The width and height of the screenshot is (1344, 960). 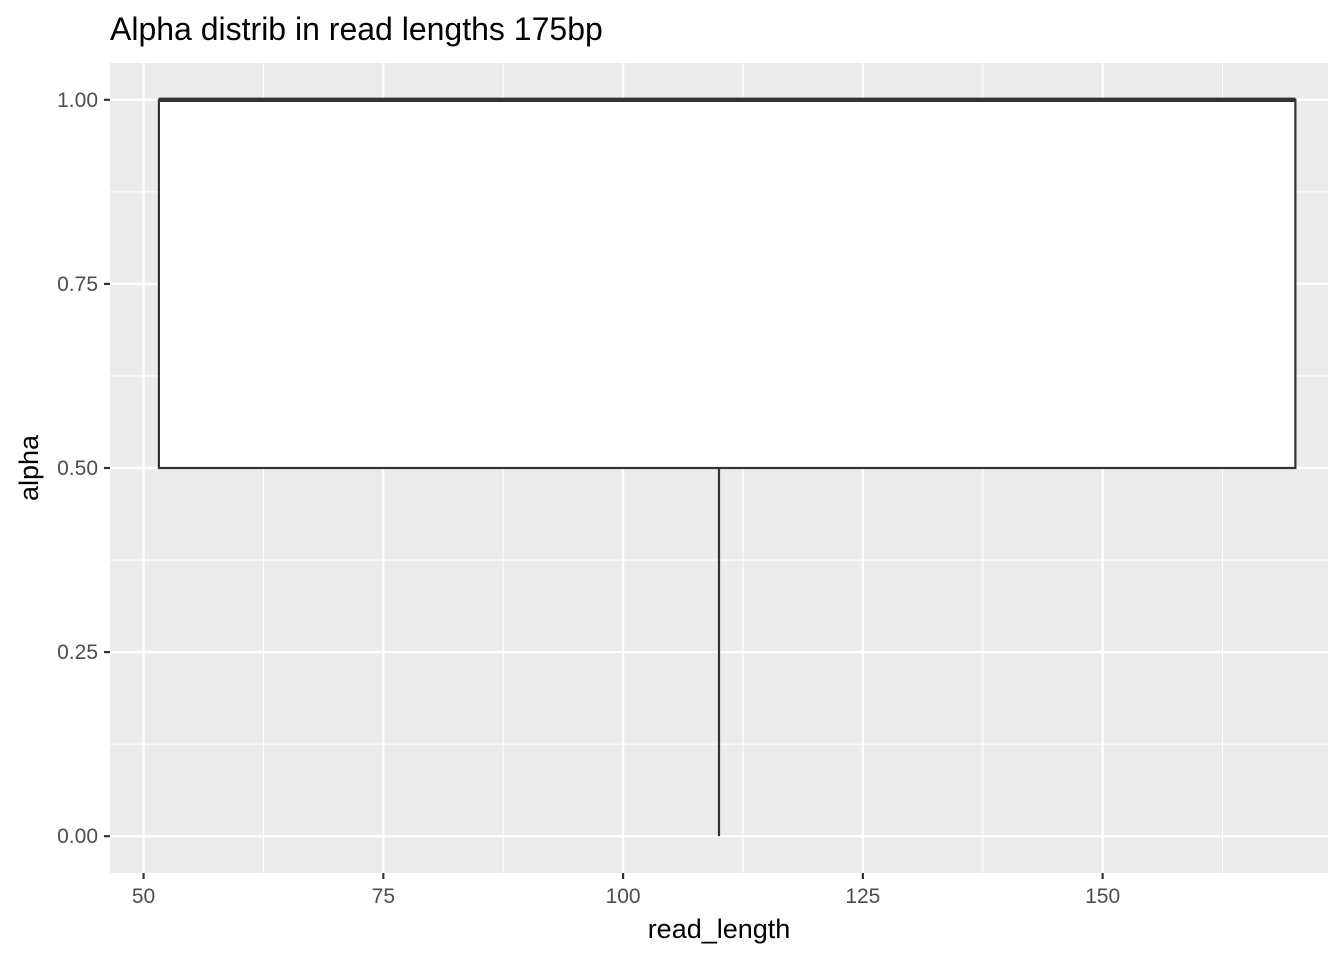 What do you see at coordinates (356, 29) in the screenshot?
I see `chart-title: Alpha distrib in read lengths 175bp` at bounding box center [356, 29].